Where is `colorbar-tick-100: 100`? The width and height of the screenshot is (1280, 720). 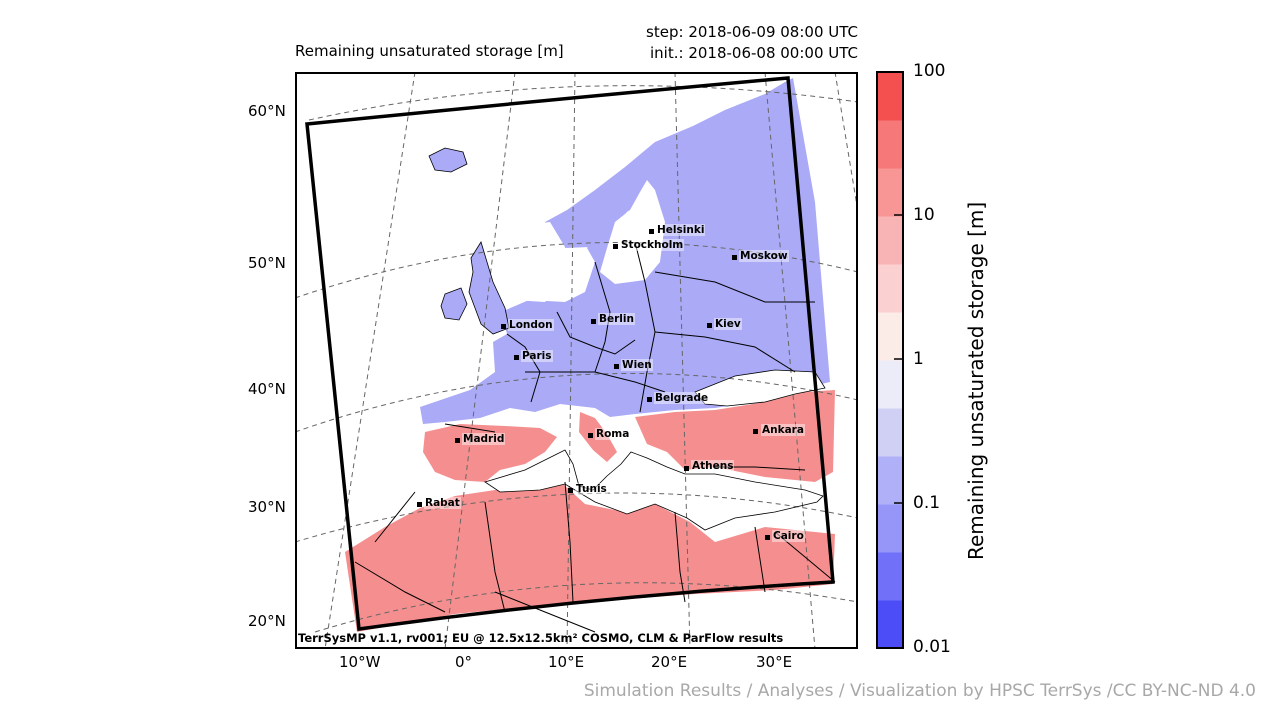
colorbar-tick-100: 100 is located at coordinates (929, 71).